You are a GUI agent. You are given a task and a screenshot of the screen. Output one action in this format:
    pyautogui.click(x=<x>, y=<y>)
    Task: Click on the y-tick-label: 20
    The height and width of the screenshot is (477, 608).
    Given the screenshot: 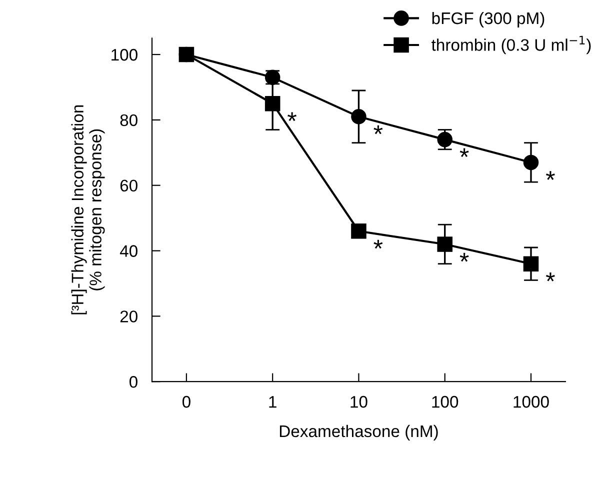 What is the action you would take?
    pyautogui.click(x=129, y=316)
    